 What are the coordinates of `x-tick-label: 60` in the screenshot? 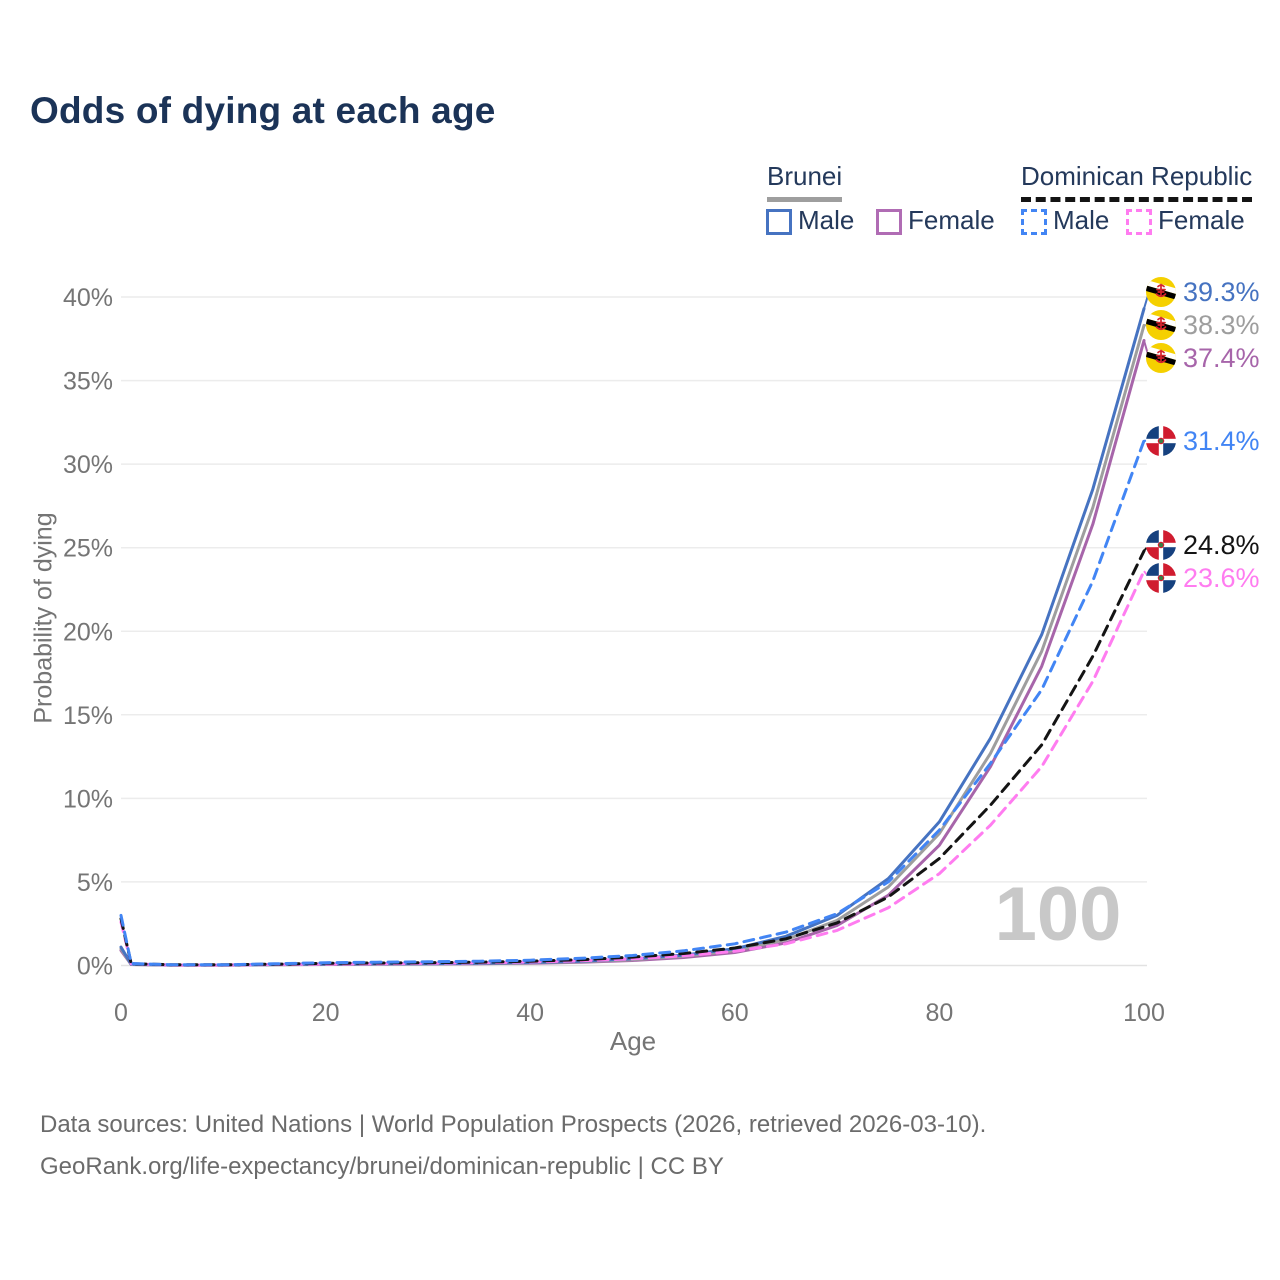 It's located at (735, 1013).